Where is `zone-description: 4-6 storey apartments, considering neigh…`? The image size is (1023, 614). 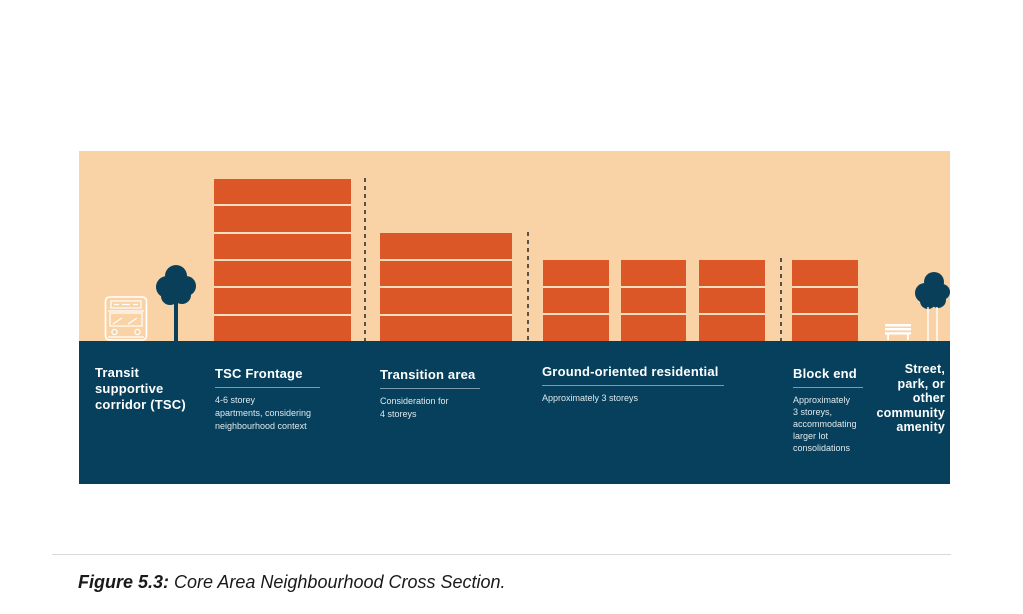
zone-description: 4-6 storey apartments, considering neigh… is located at coordinates (263, 413).